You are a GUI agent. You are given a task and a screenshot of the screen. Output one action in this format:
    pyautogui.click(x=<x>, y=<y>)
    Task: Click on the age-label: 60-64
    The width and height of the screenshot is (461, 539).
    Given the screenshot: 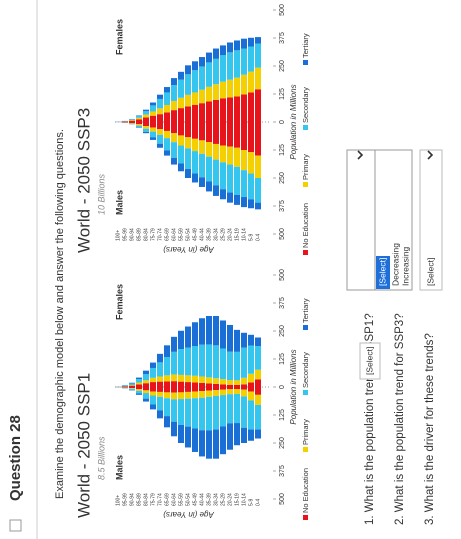 What is the action you would take?
    pyautogui.click(x=174, y=234)
    